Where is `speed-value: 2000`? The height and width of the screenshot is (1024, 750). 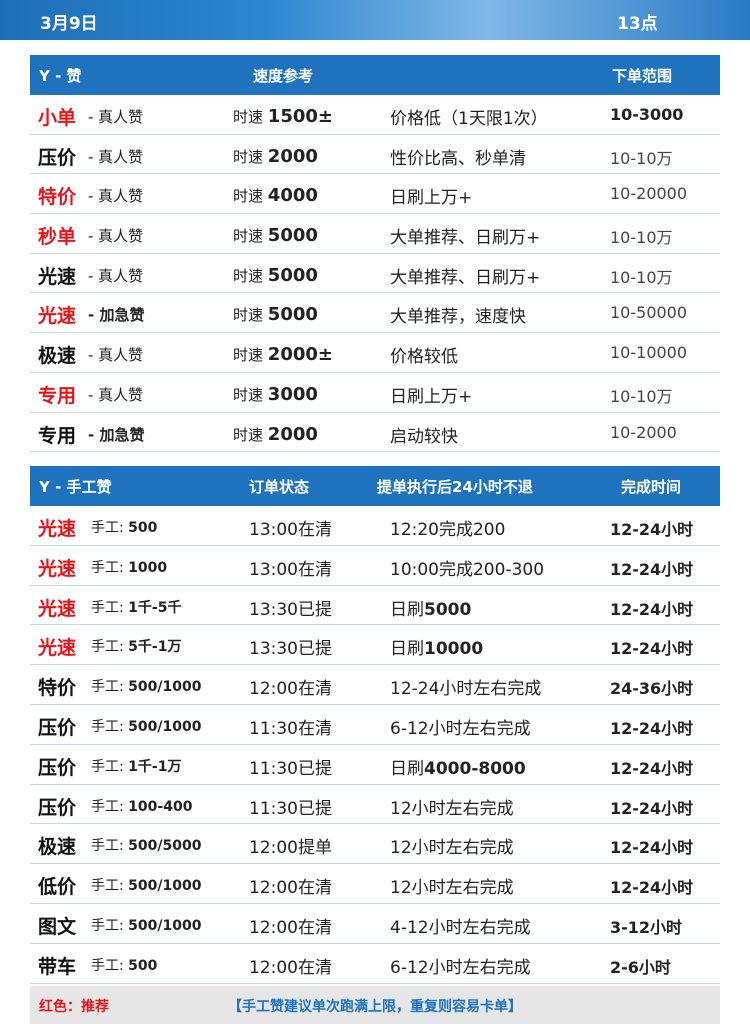 speed-value: 2000 is located at coordinates (292, 434).